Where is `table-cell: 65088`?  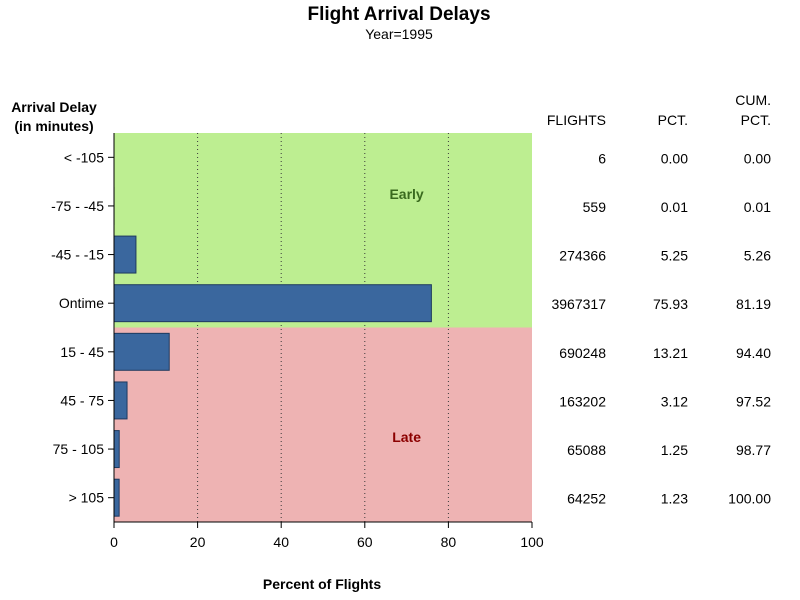 table-cell: 65088 is located at coordinates (586, 450).